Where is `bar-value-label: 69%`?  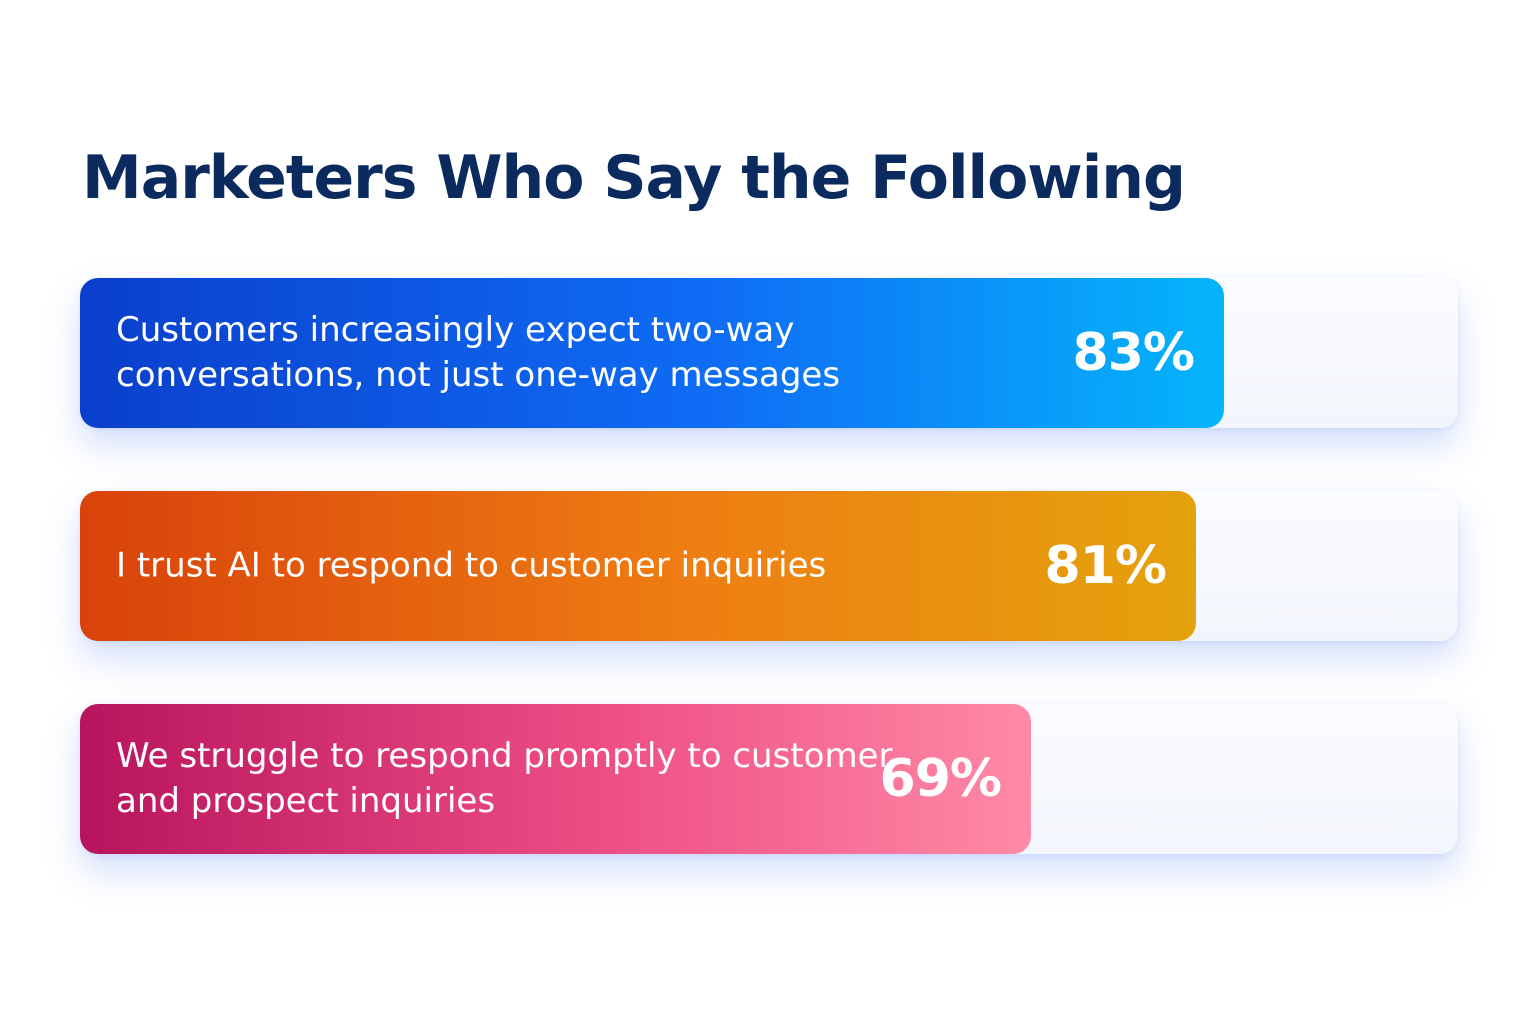 bar-value-label: 69% is located at coordinates (940, 779).